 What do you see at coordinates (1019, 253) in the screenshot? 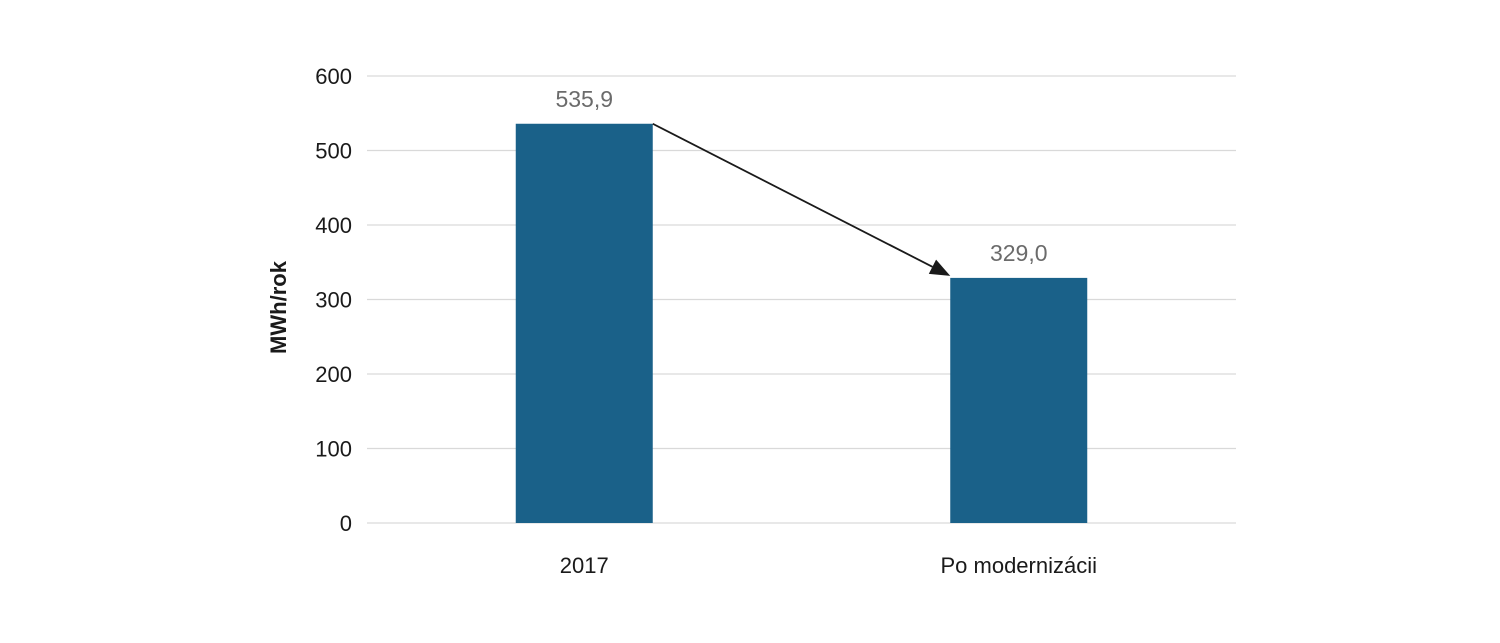
I see `data-label: 329,0` at bounding box center [1019, 253].